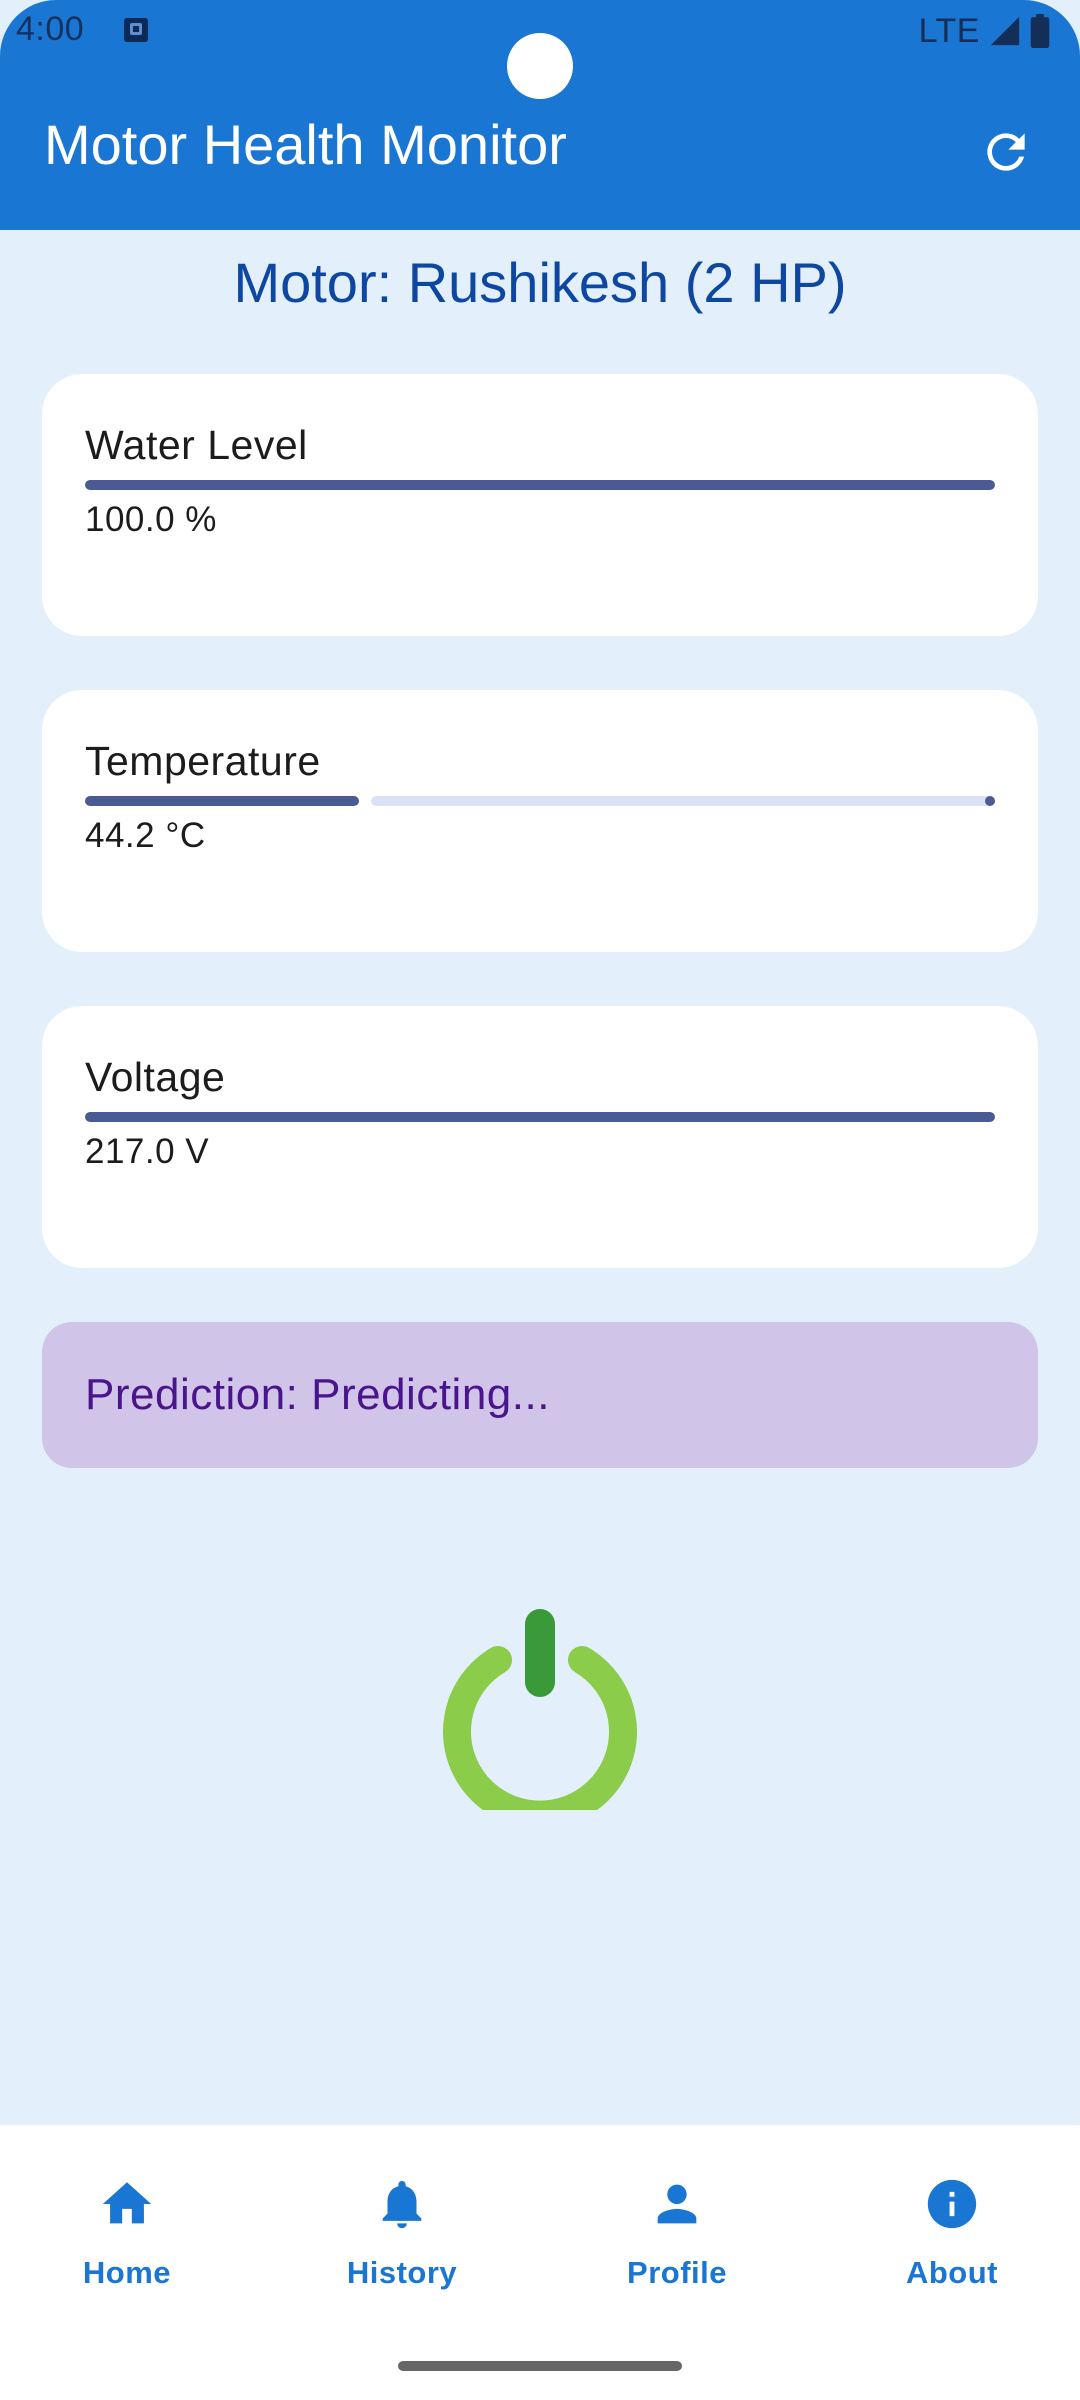  What do you see at coordinates (151, 519) in the screenshot?
I see `water-level-value: 100.0 %` at bounding box center [151, 519].